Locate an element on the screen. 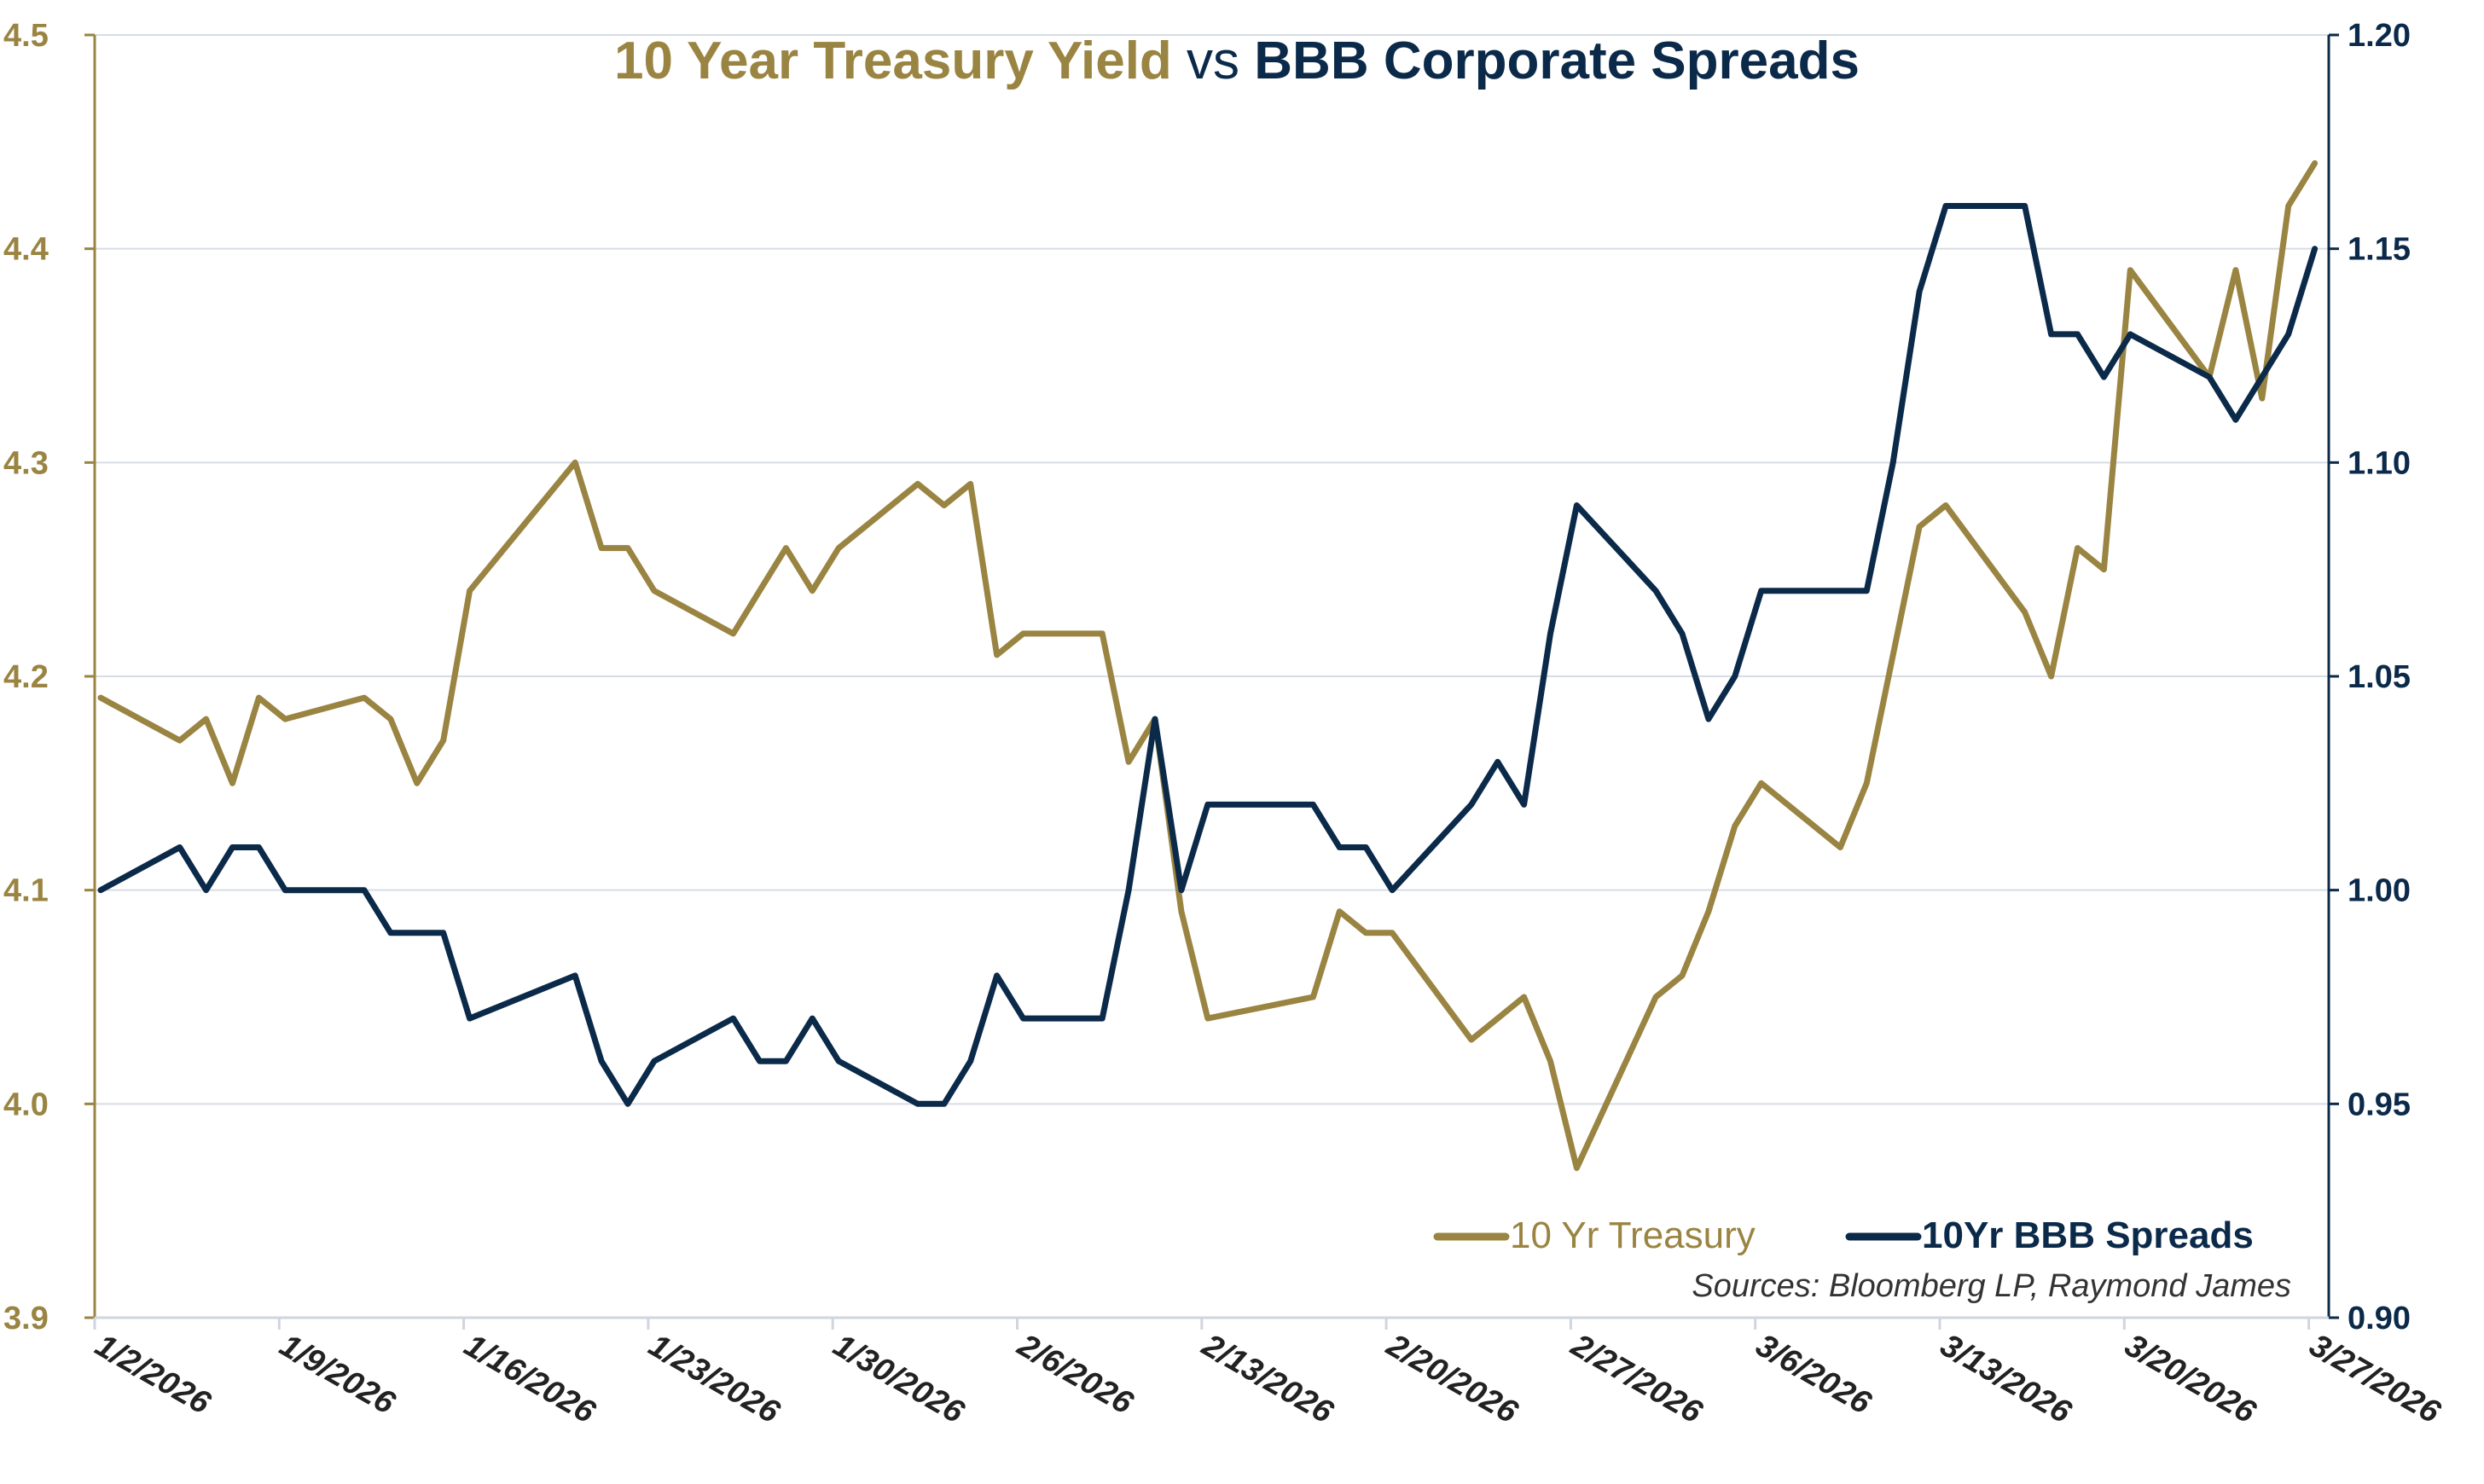 The width and height of the screenshot is (2484, 1484). left-tick-label: 4.5 is located at coordinates (26, 36).